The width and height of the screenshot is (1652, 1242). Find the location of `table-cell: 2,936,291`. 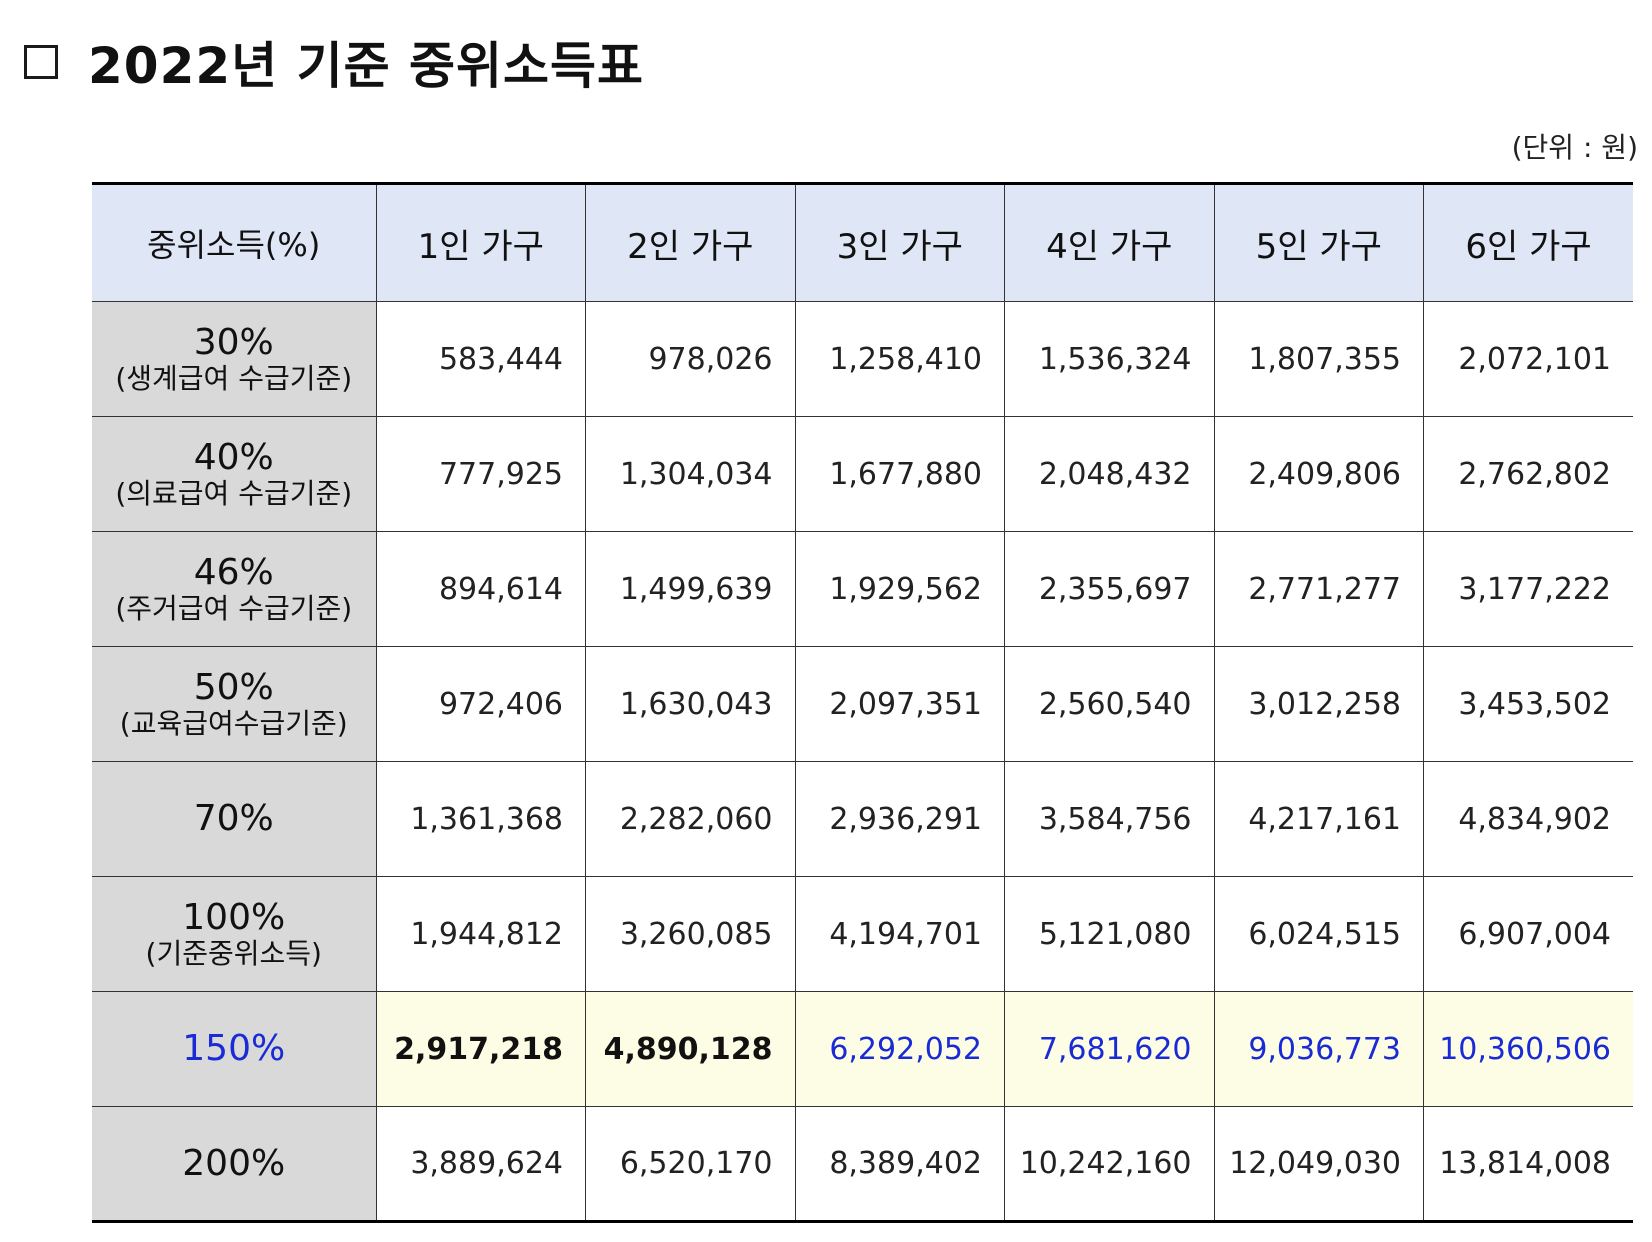

table-cell: 2,936,291 is located at coordinates (899, 819).